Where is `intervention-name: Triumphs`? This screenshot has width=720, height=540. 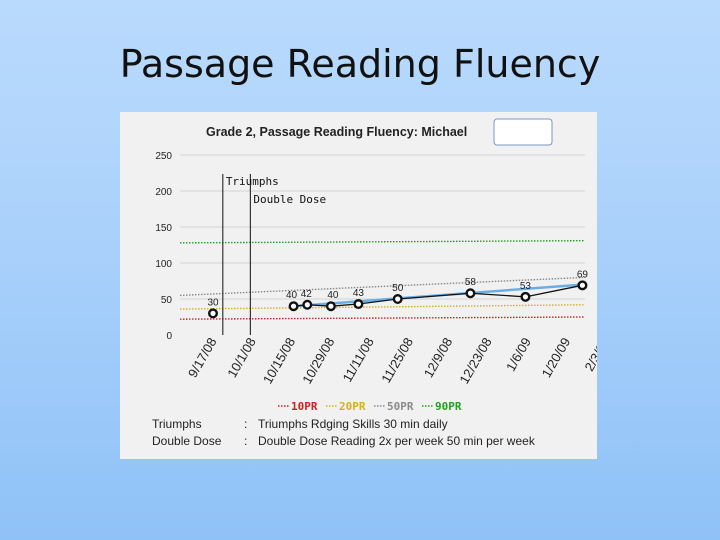
intervention-name: Triumphs is located at coordinates (177, 424).